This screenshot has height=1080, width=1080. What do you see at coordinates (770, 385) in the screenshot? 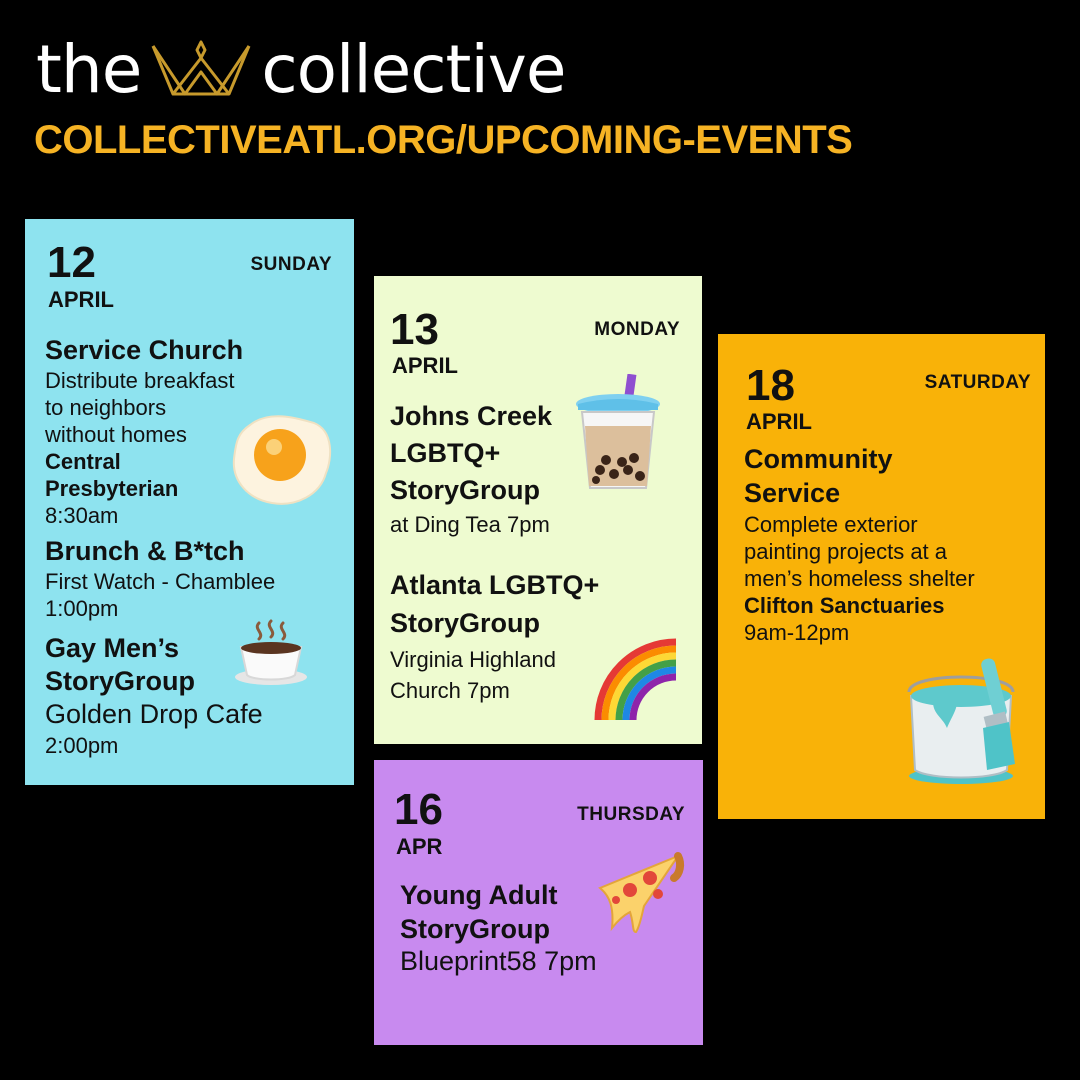
I see `card-day: 18` at bounding box center [770, 385].